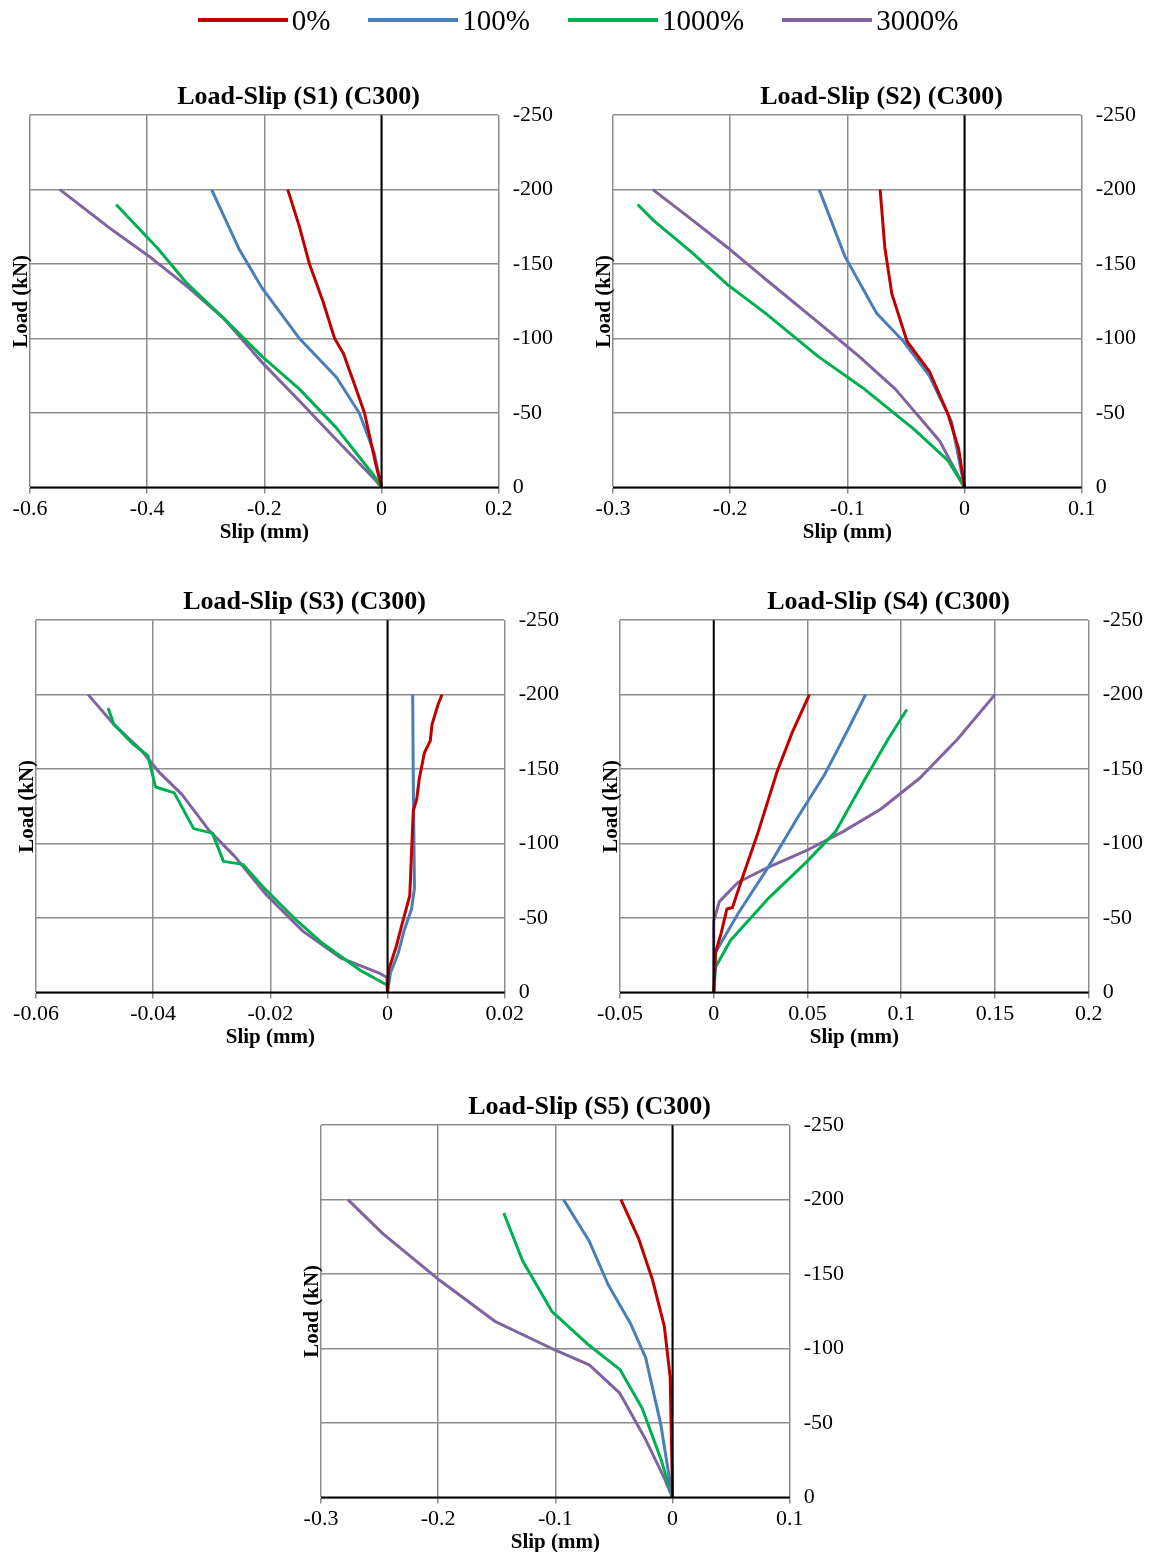 Image resolution: width=1156 pixels, height=1552 pixels. Describe the element at coordinates (881, 96) in the screenshot. I see `chart-title: Load-Slip (S2) (C300)` at that location.